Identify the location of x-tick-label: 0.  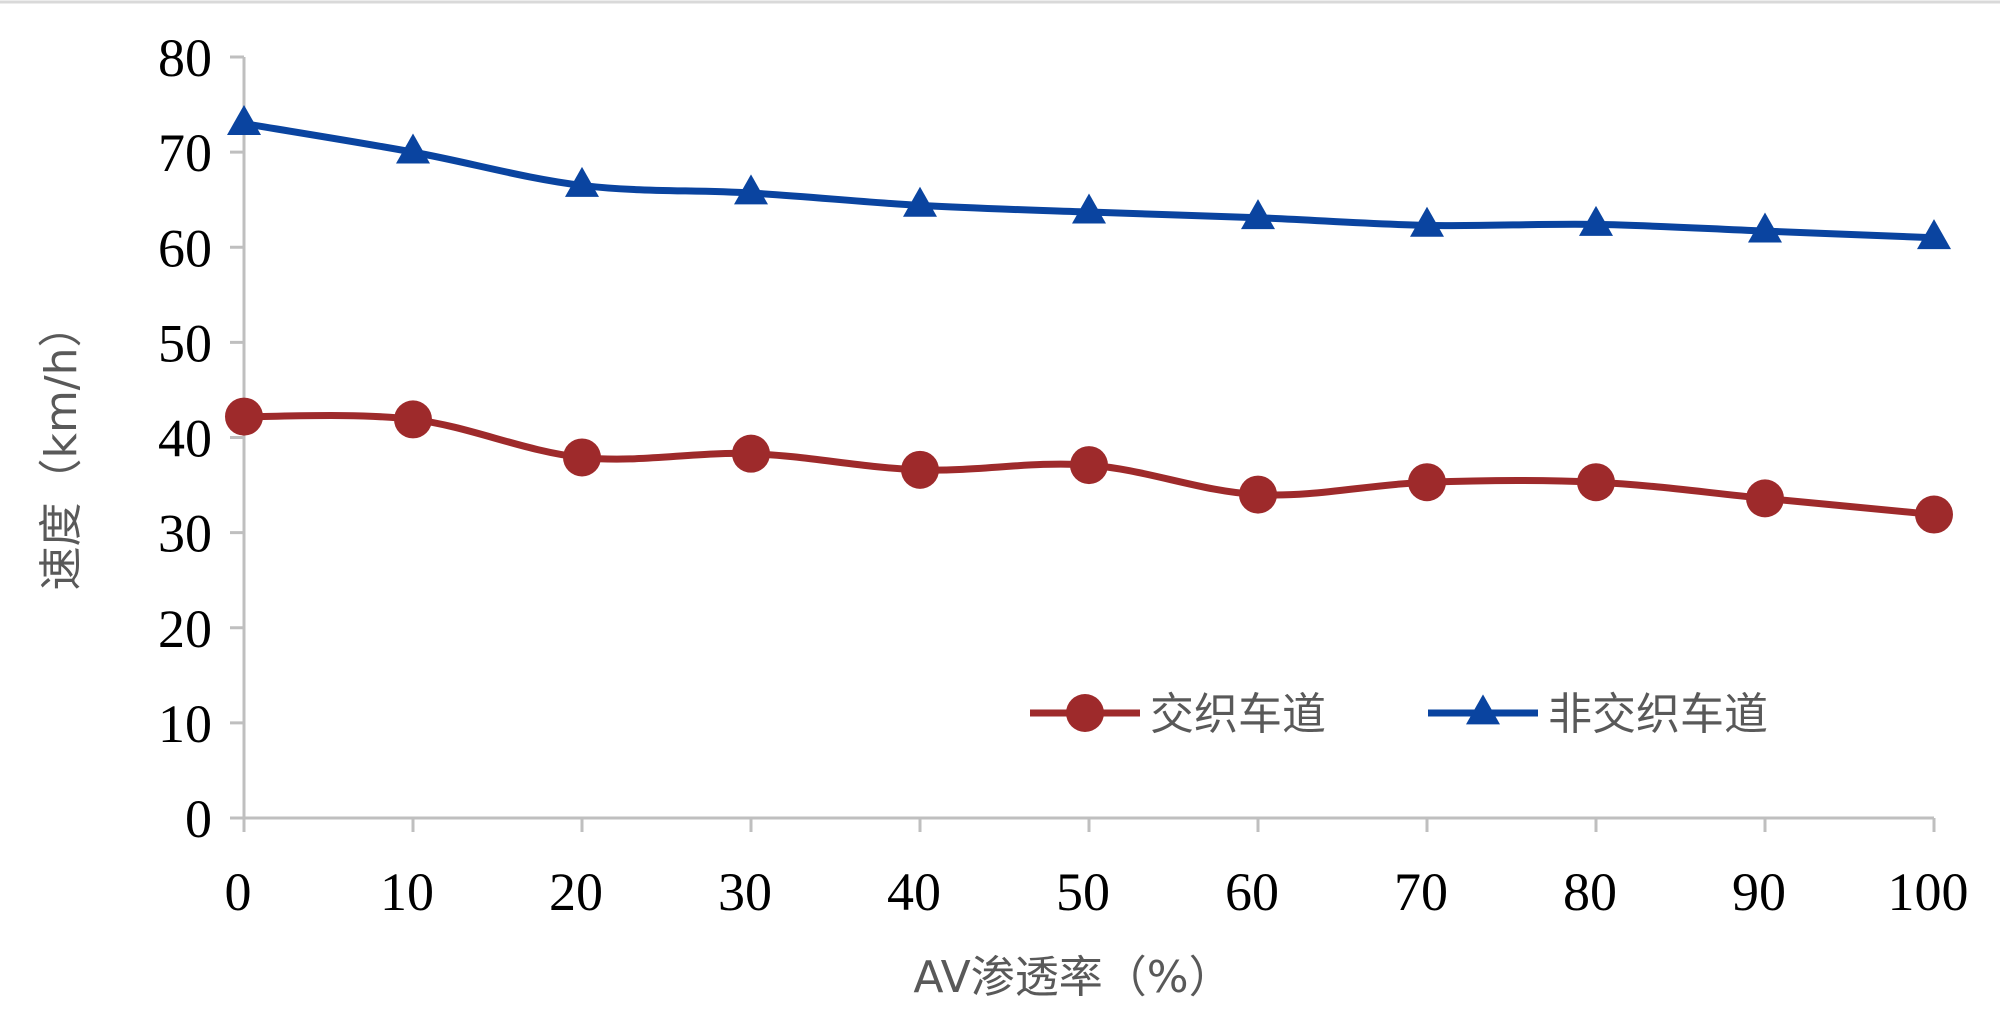
(238, 892).